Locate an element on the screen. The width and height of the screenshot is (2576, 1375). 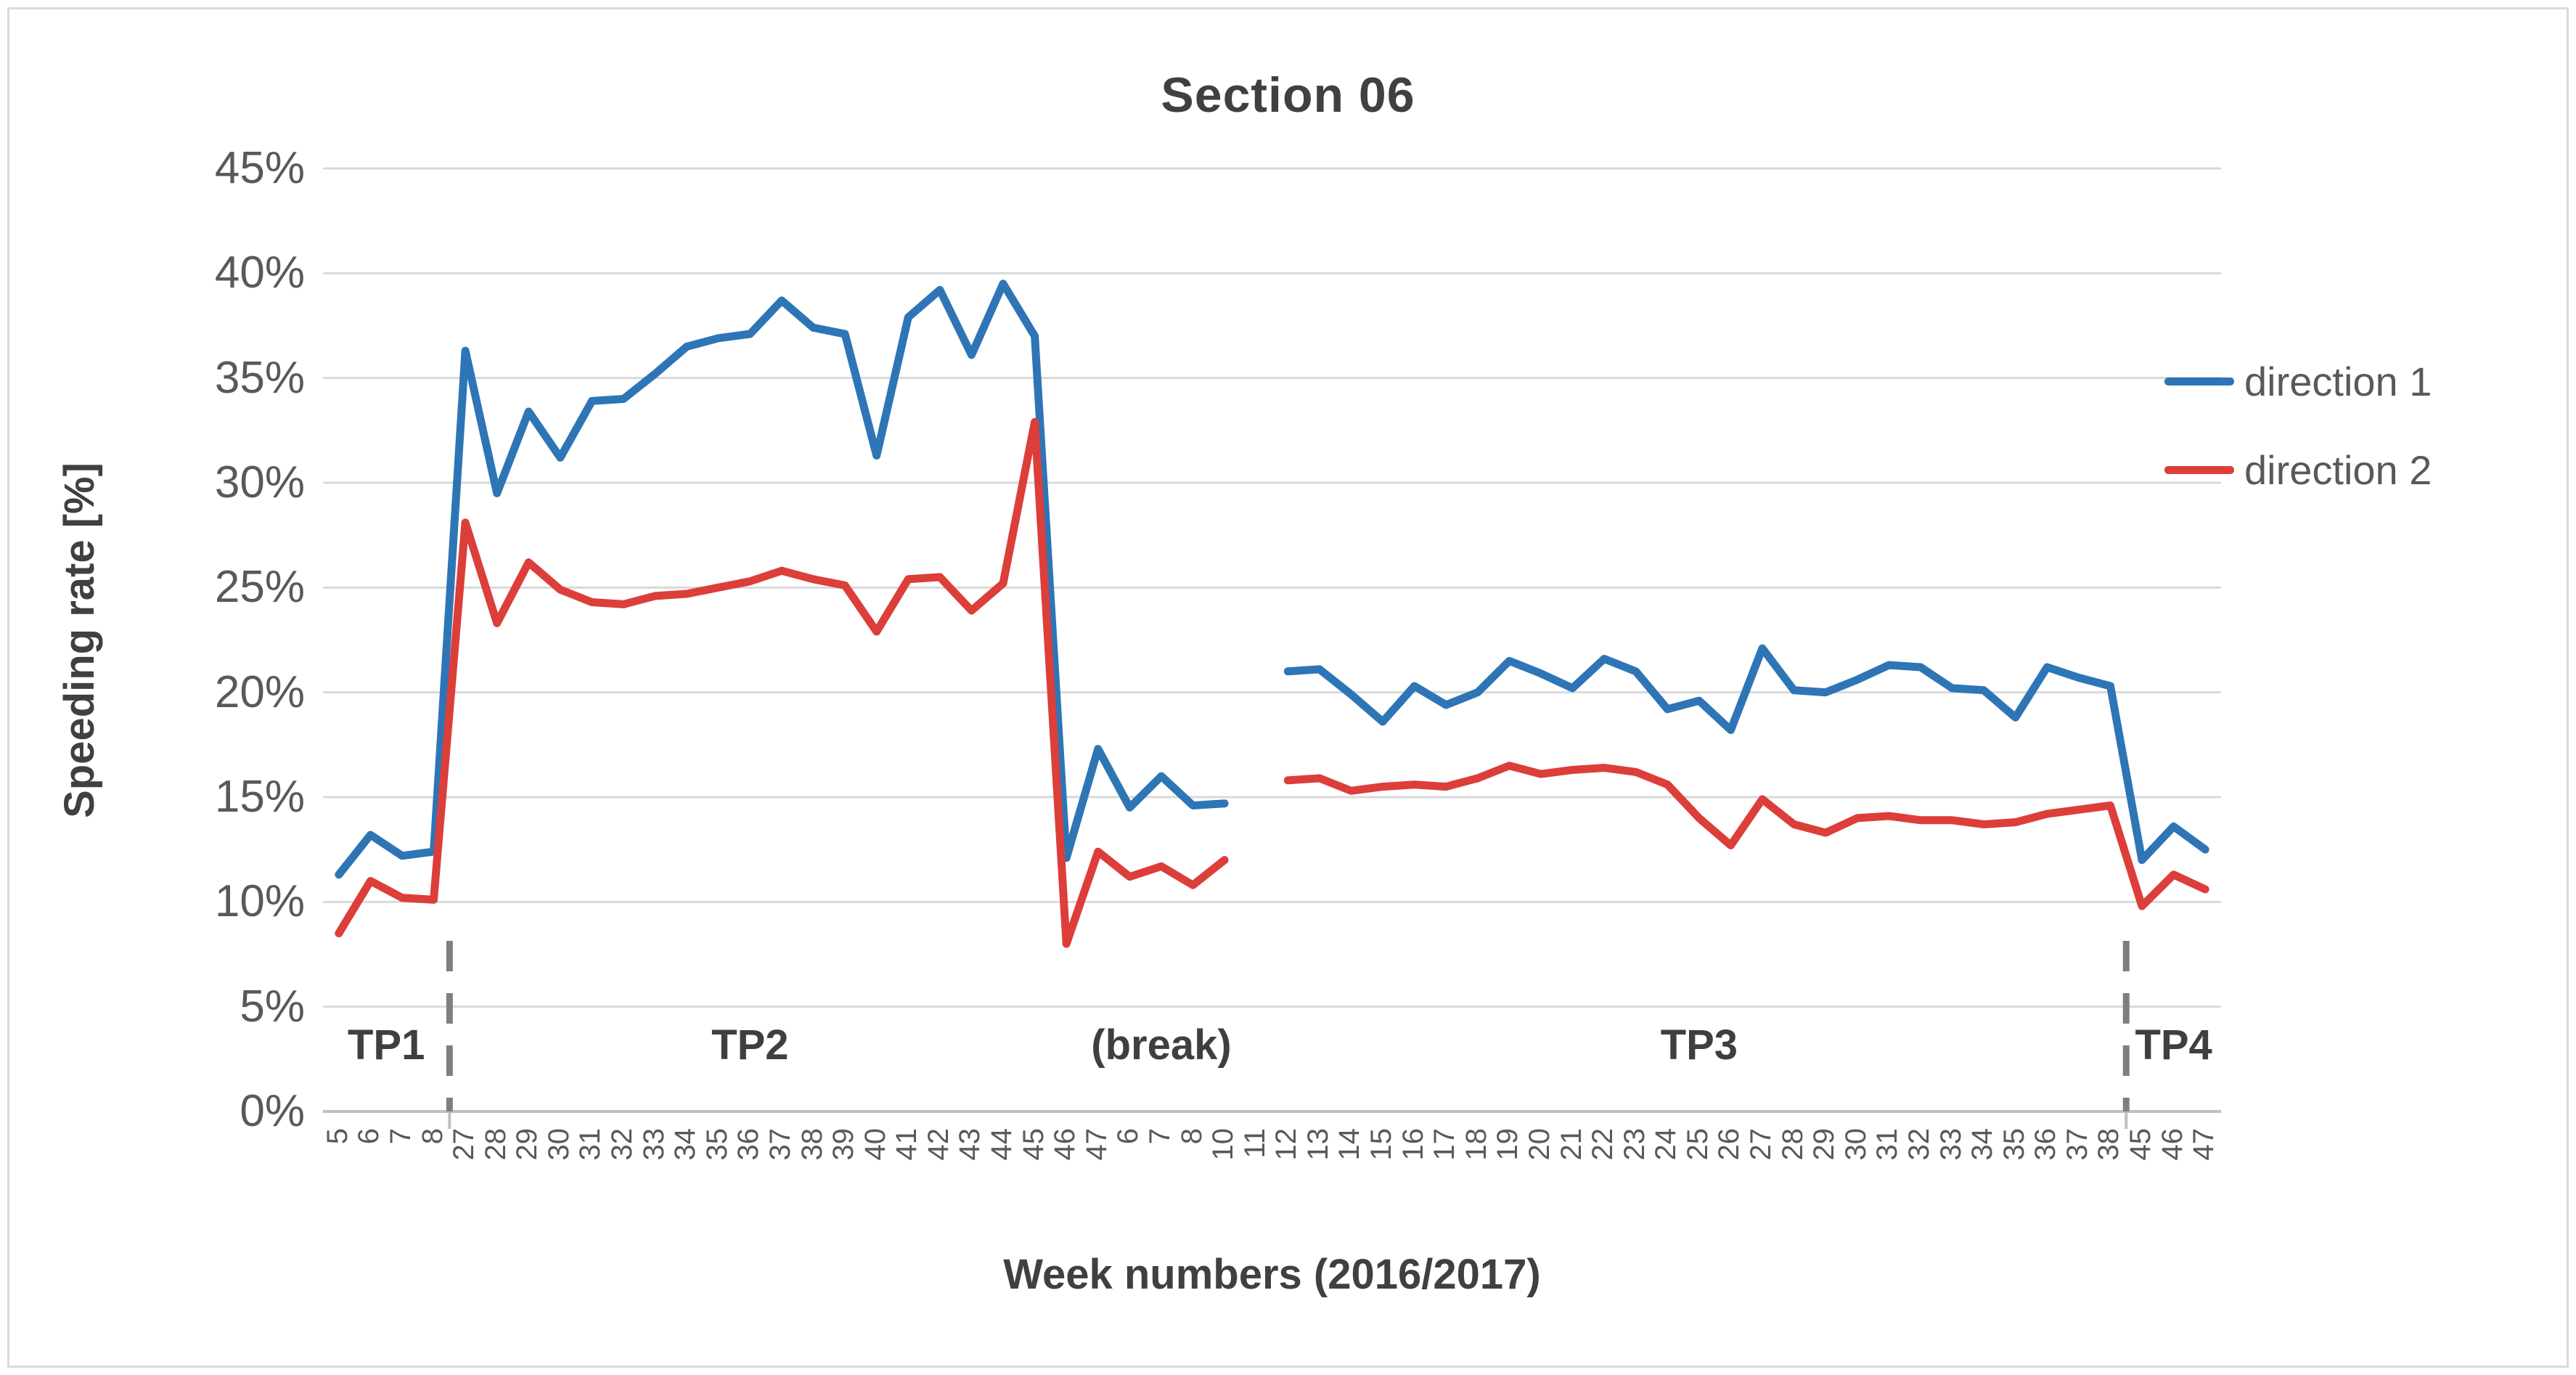
x-tick-label: 17 is located at coordinates (1445, 1145).